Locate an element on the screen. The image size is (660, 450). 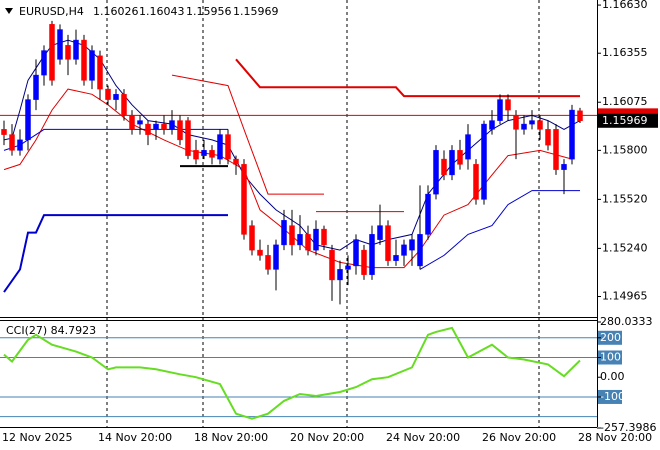
current-price-box is located at coordinates (628, 120).